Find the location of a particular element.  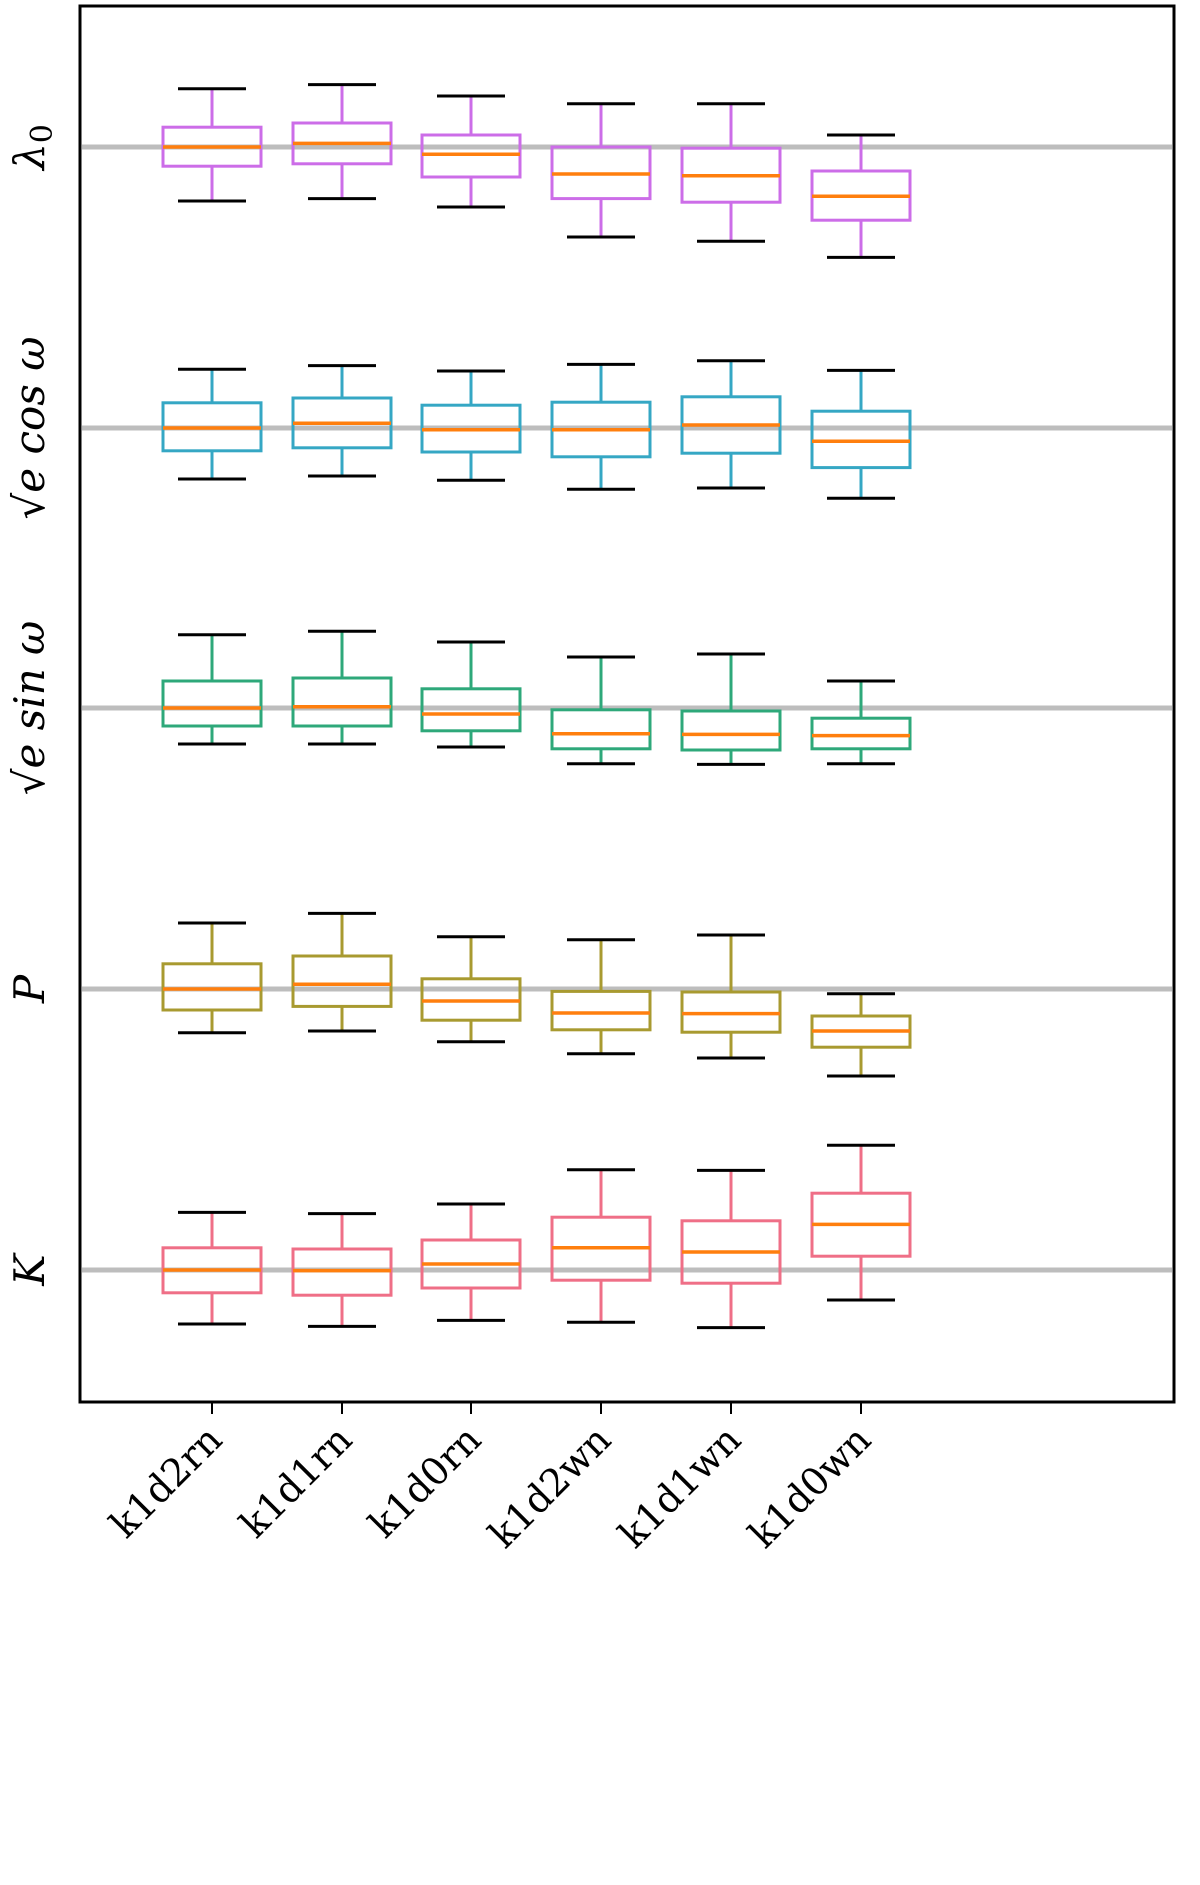

x-tick-label: k1d0rn is located at coordinates (424, 1481).